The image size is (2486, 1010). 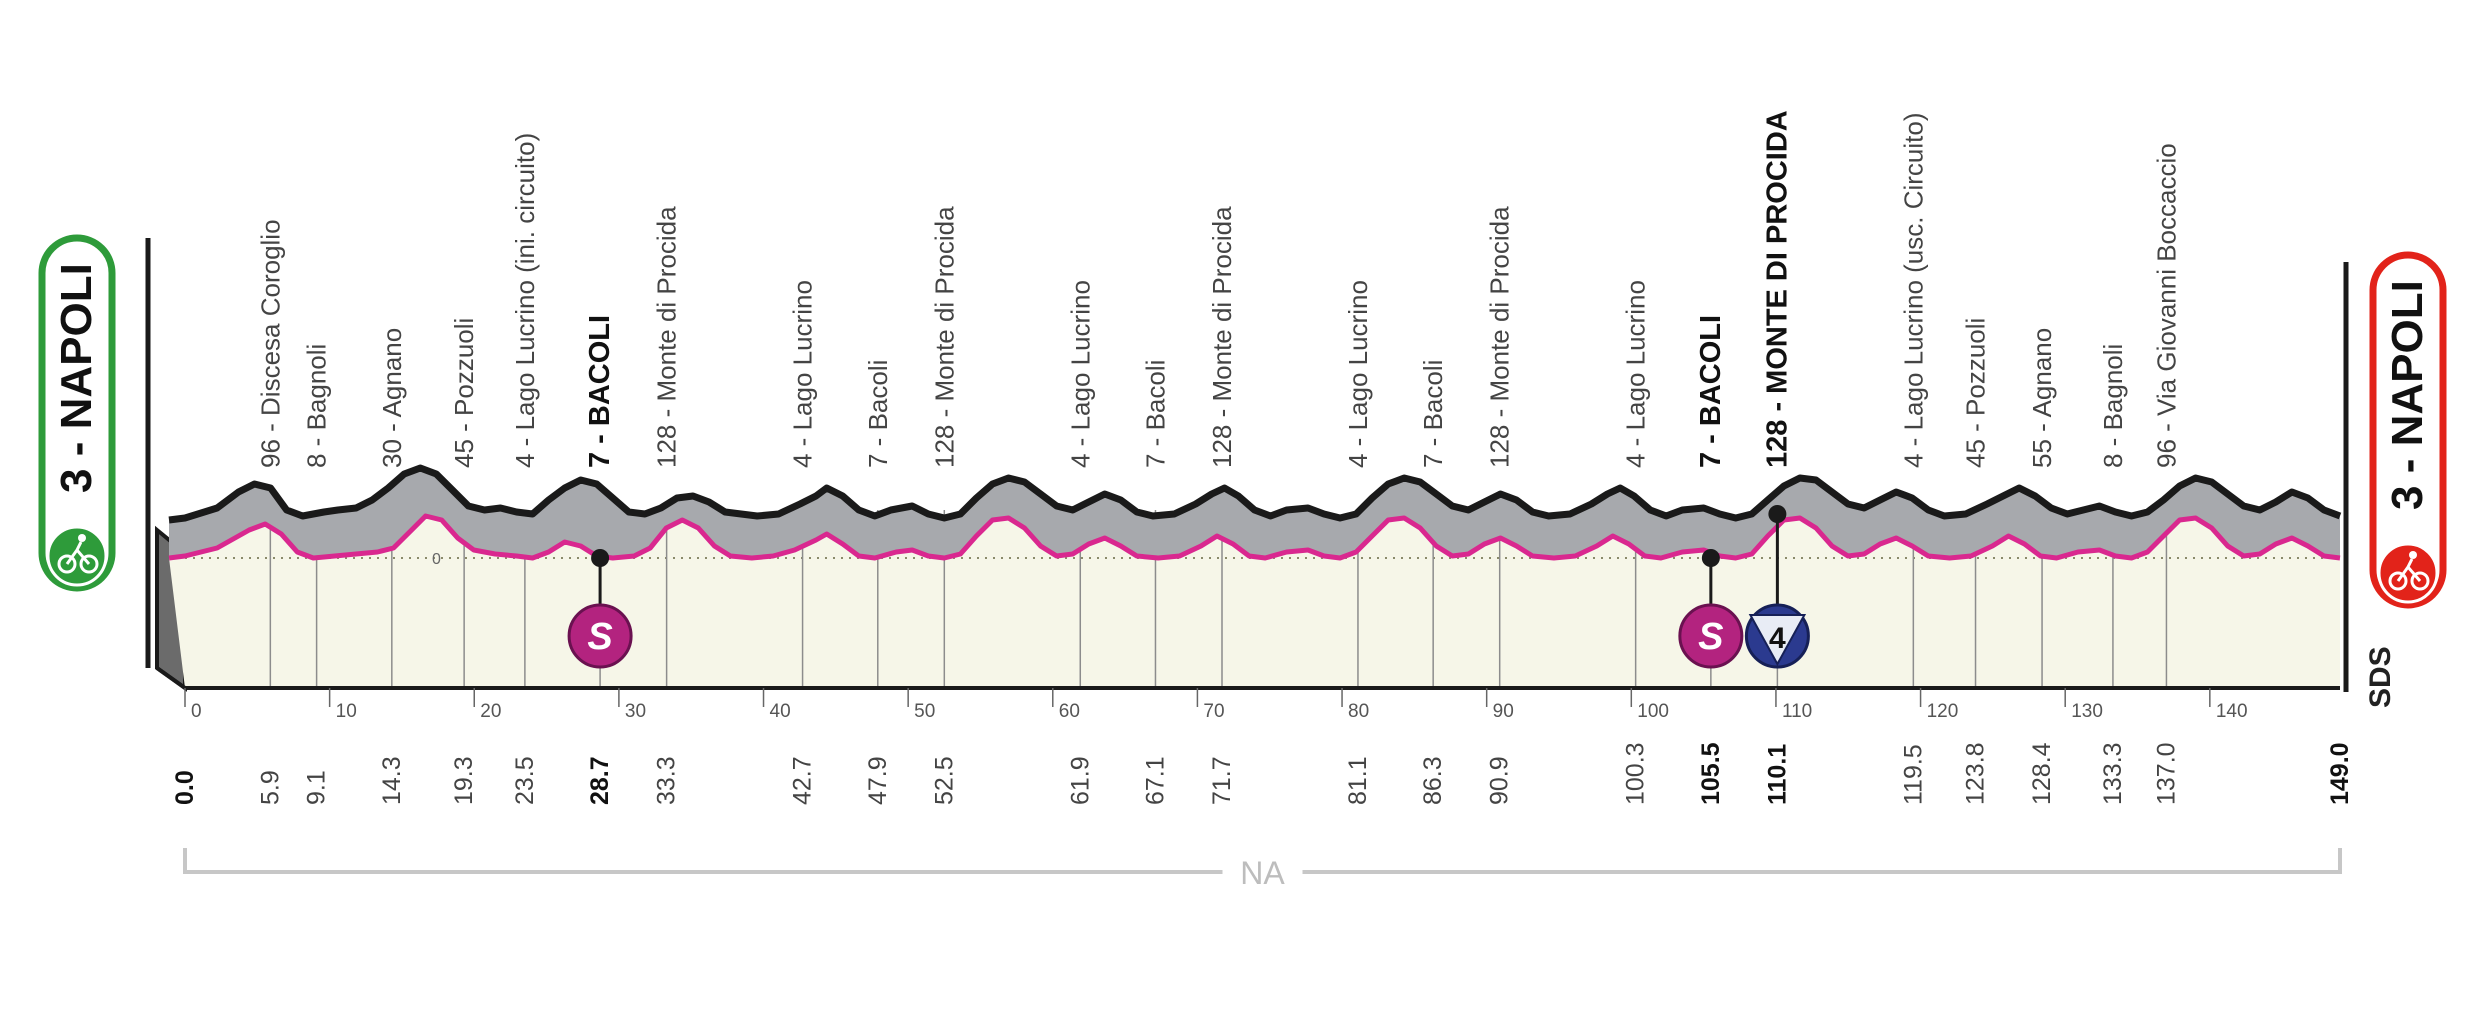 I want to click on waypoint-km-label: 47.9, so click(x=878, y=780).